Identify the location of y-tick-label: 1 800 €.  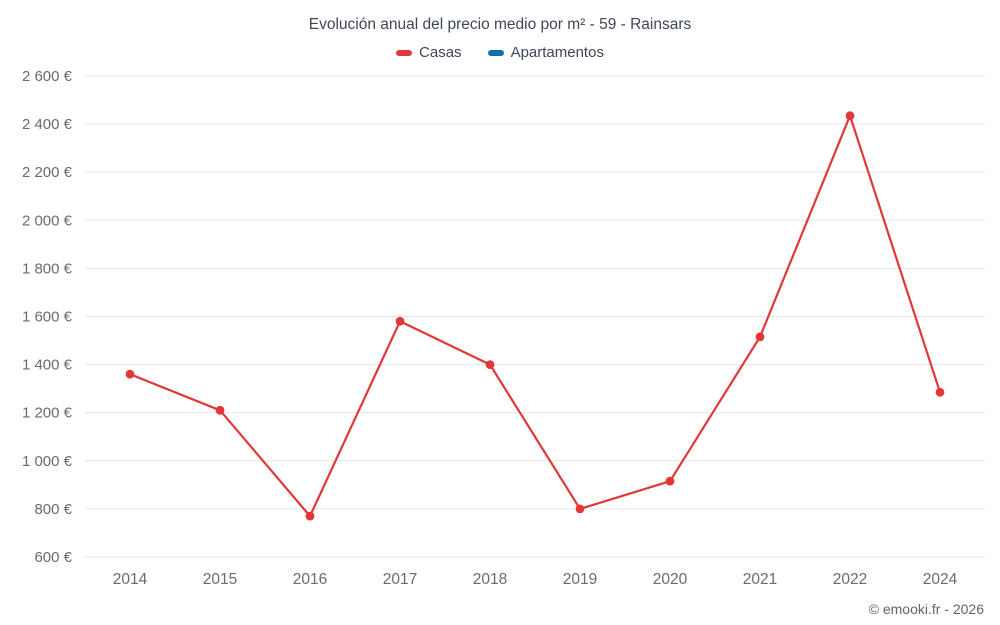
(47, 268).